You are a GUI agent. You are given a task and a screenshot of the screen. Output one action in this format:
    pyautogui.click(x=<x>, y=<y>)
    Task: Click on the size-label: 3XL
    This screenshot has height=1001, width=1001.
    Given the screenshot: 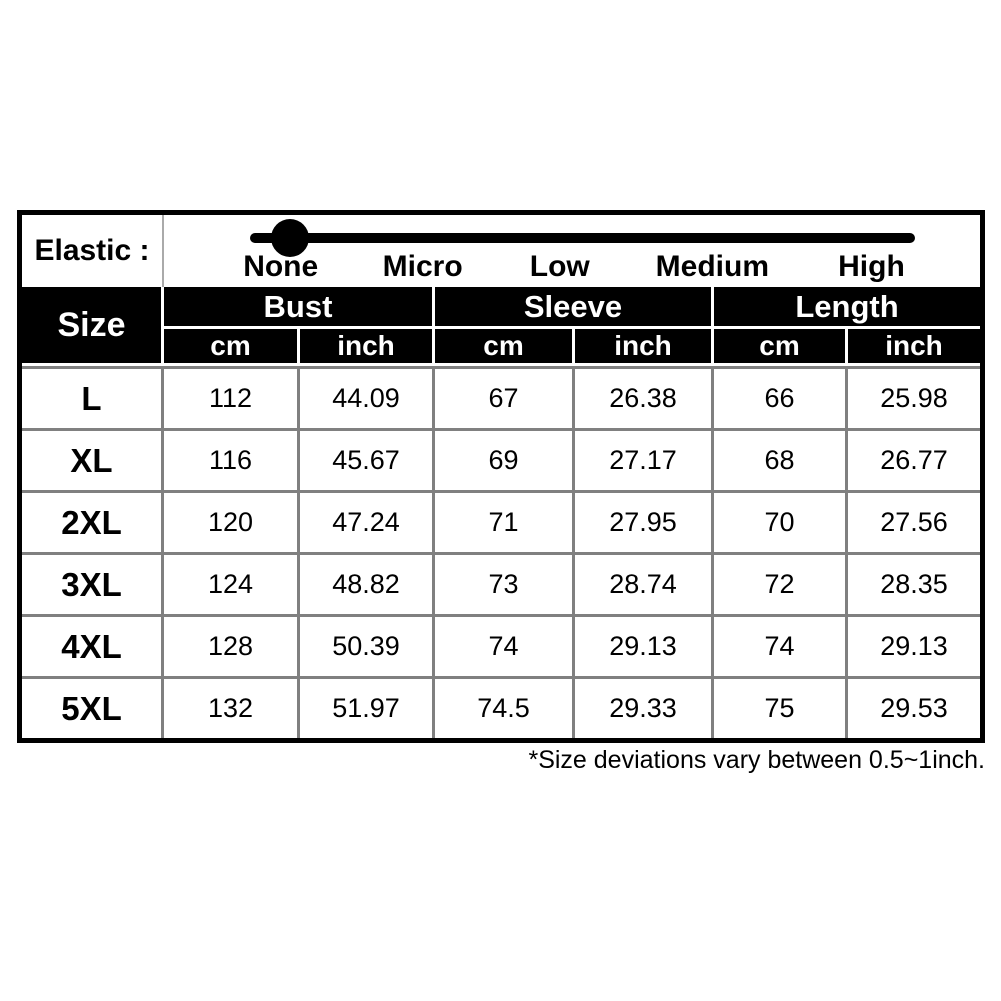 What is the action you would take?
    pyautogui.click(x=93, y=583)
    